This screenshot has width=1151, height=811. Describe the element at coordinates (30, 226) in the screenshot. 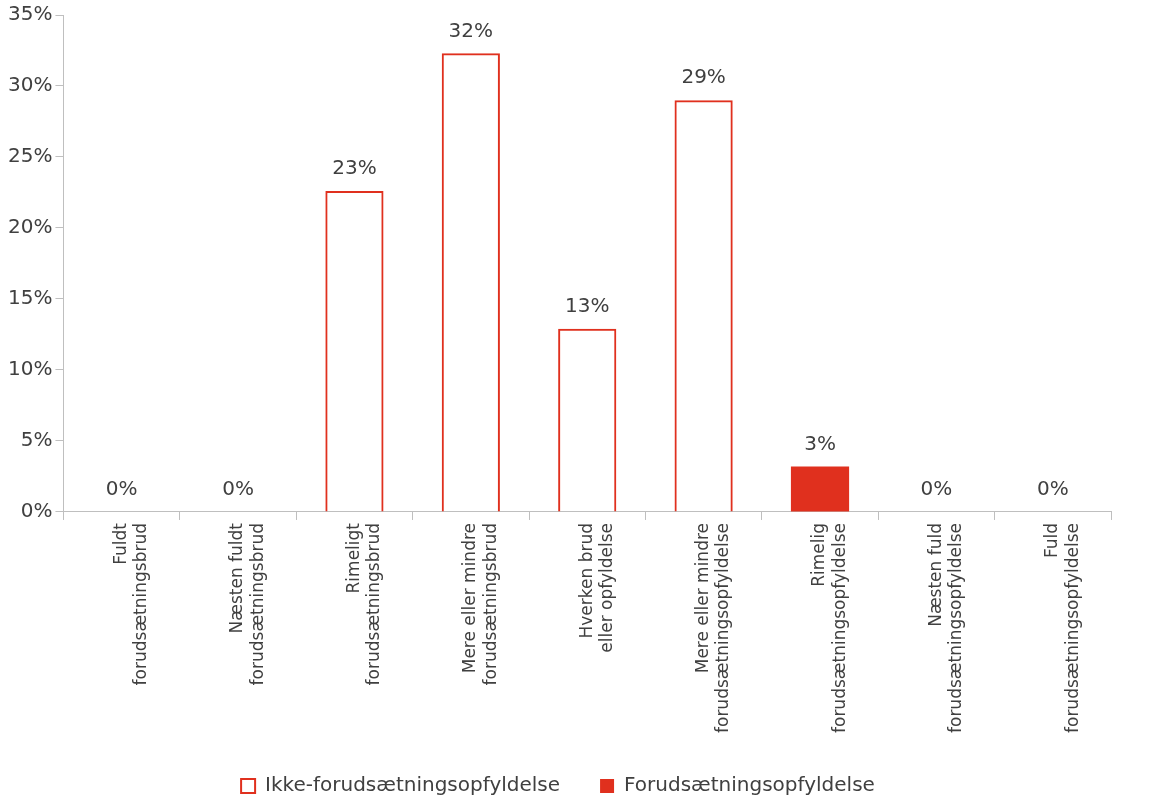

I see `y-tick-label: 20%` at that location.